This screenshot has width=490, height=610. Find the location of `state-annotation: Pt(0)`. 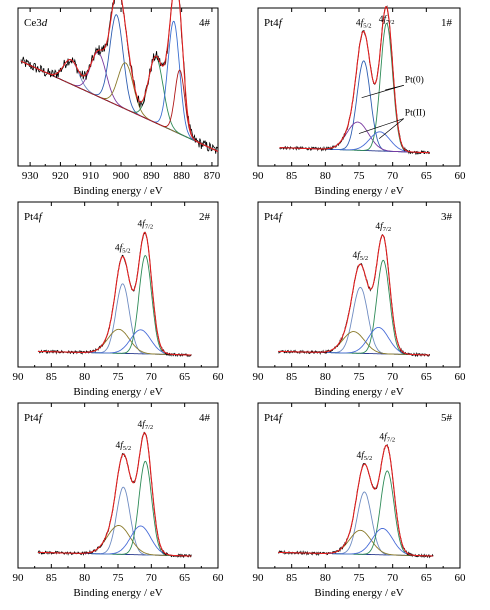

state-annotation: Pt(0) is located at coordinates (414, 79).